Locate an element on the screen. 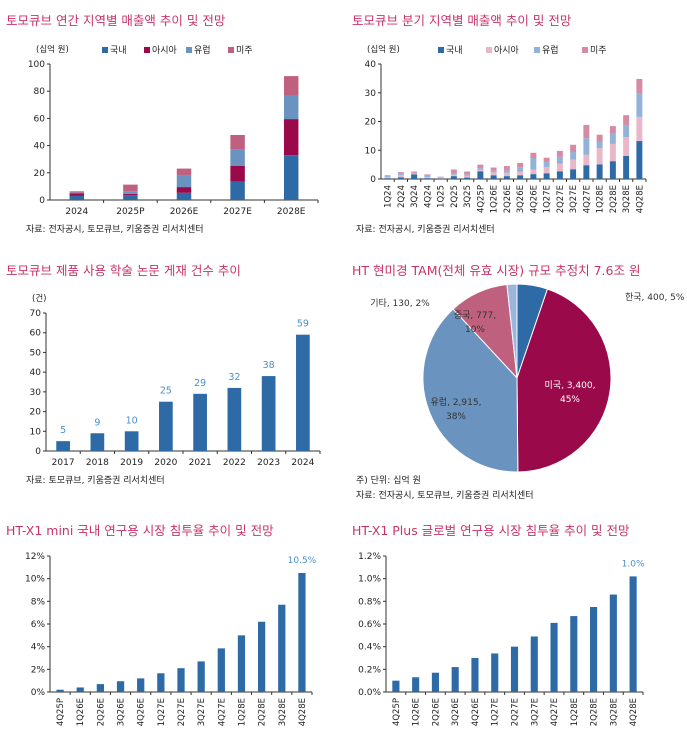  pie-label: 유럽, 2,915, is located at coordinates (456, 402).